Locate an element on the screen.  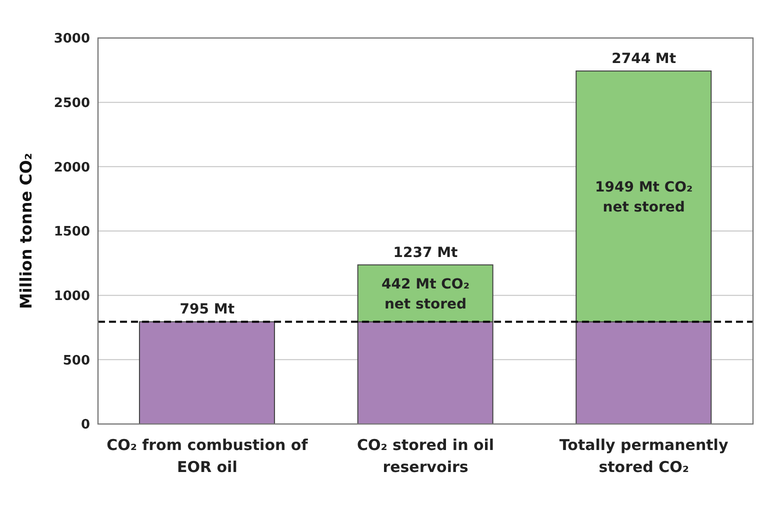
bar is located at coordinates (206, 372).